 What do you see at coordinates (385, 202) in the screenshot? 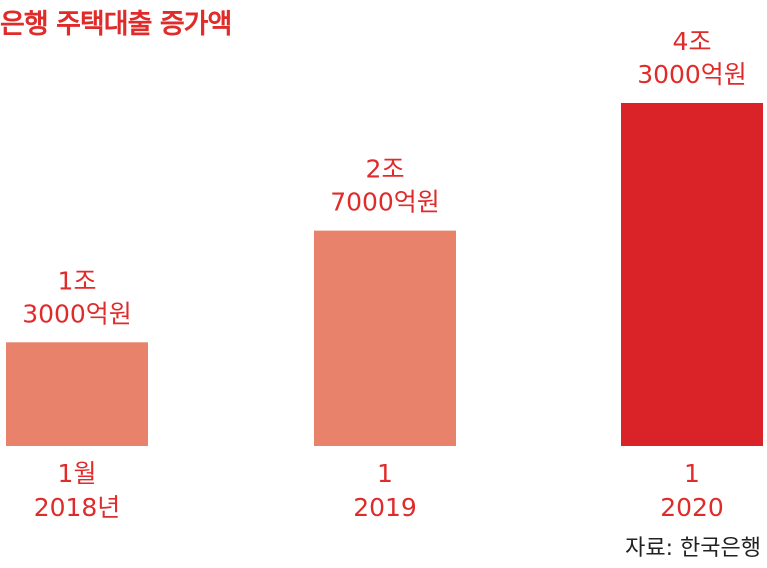
I see `data-label: 7000억원` at bounding box center [385, 202].